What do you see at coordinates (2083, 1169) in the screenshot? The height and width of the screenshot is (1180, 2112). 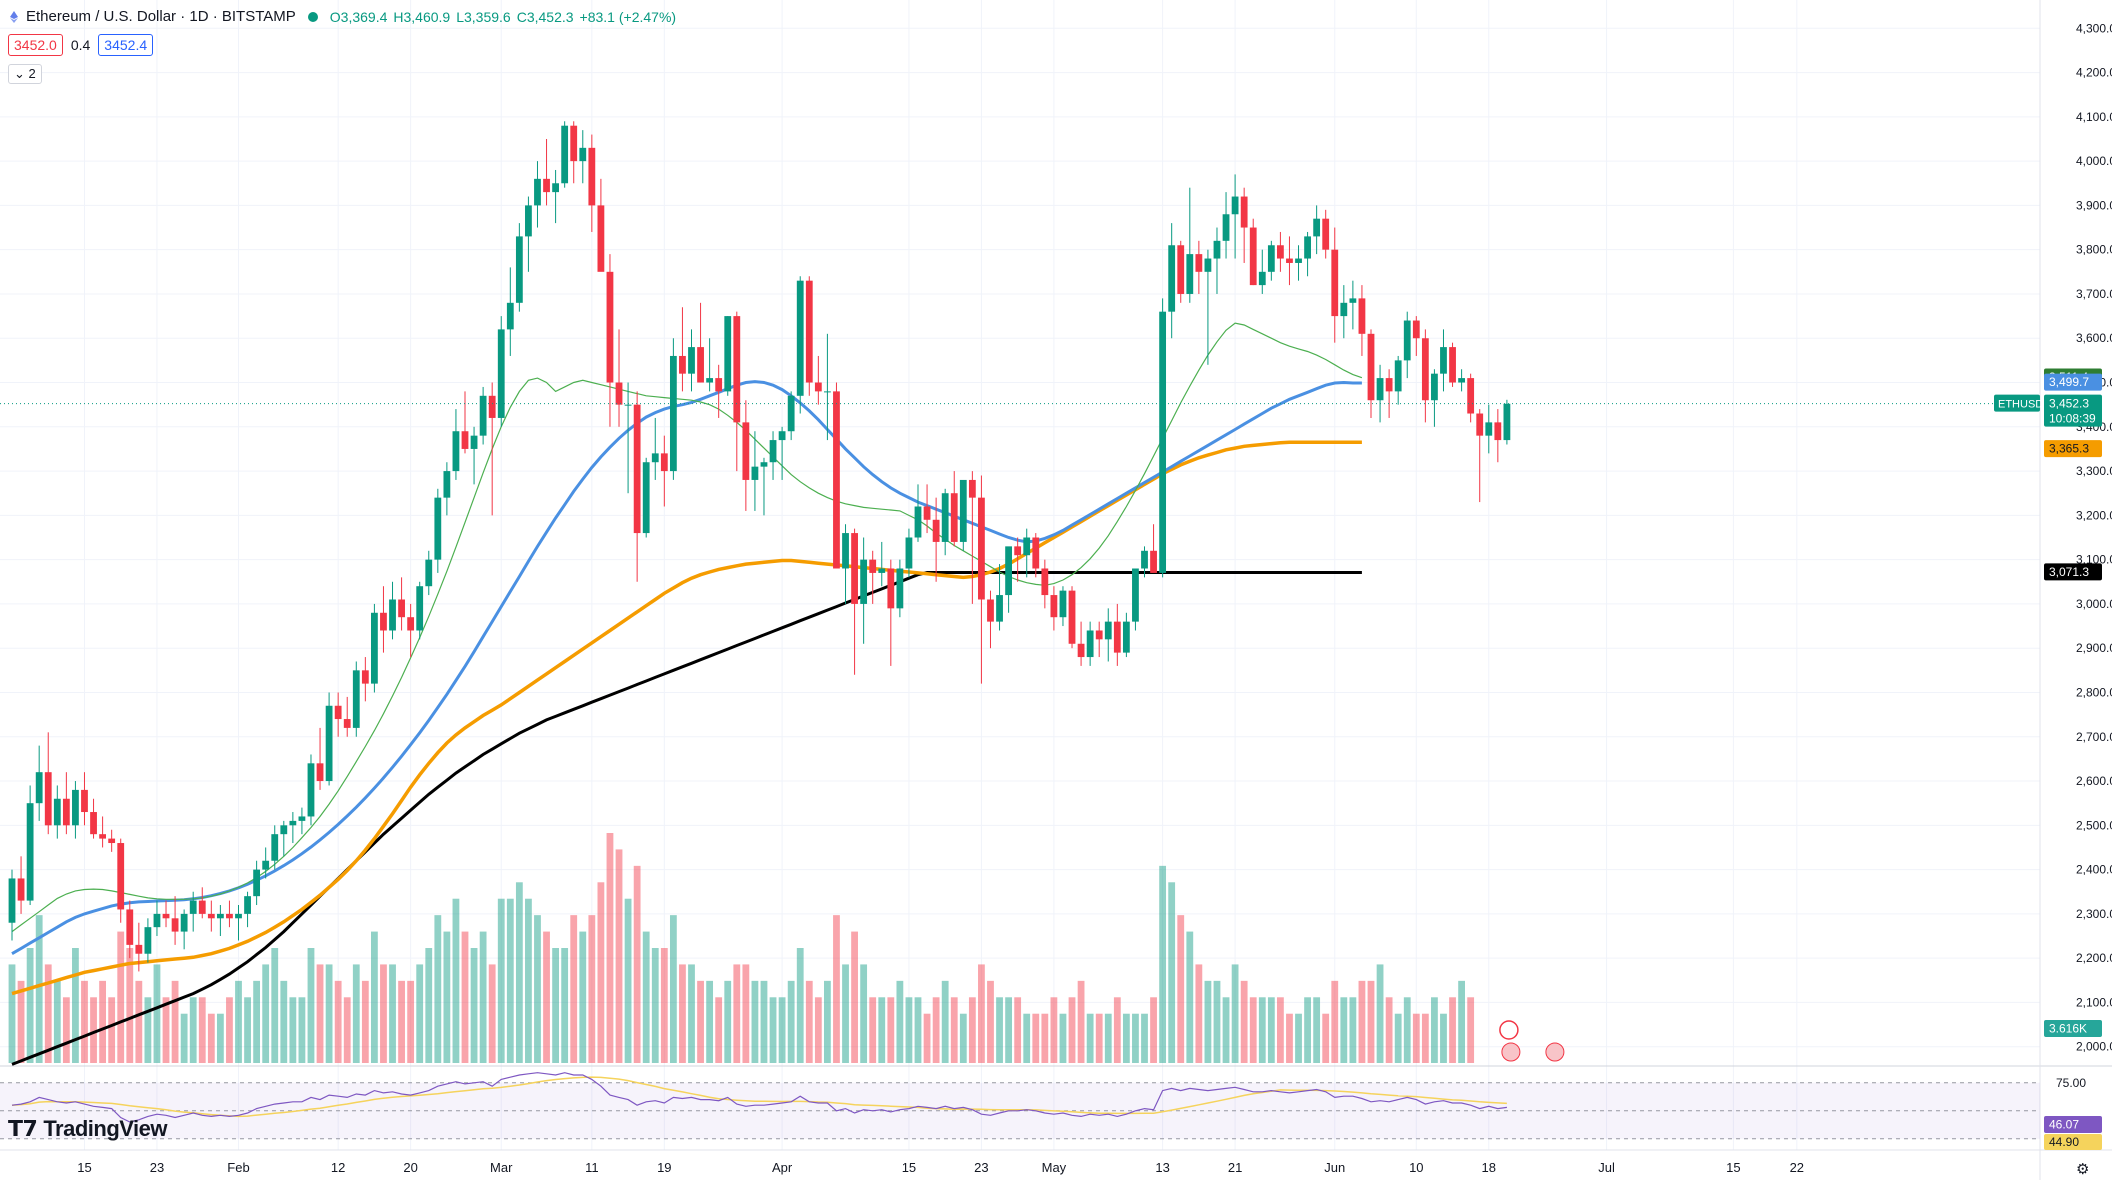 I see `gear-icon: ⚙` at bounding box center [2083, 1169].